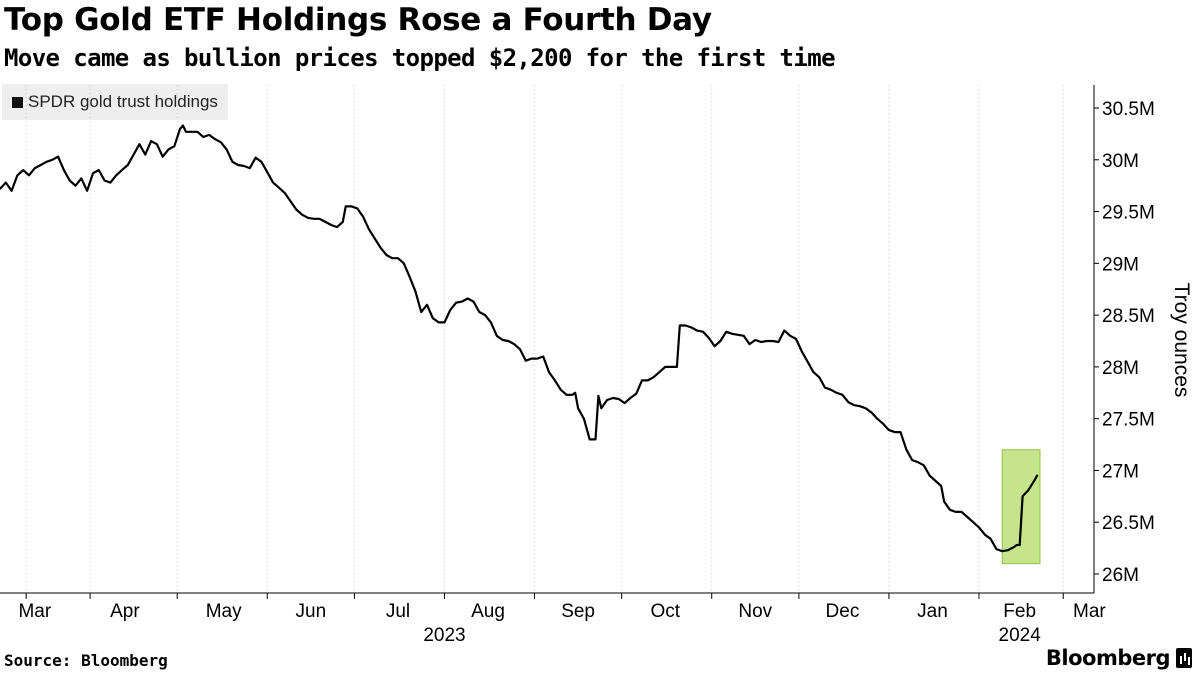  I want to click on y-tick-label-28.5M: 28.5M, so click(1128, 316).